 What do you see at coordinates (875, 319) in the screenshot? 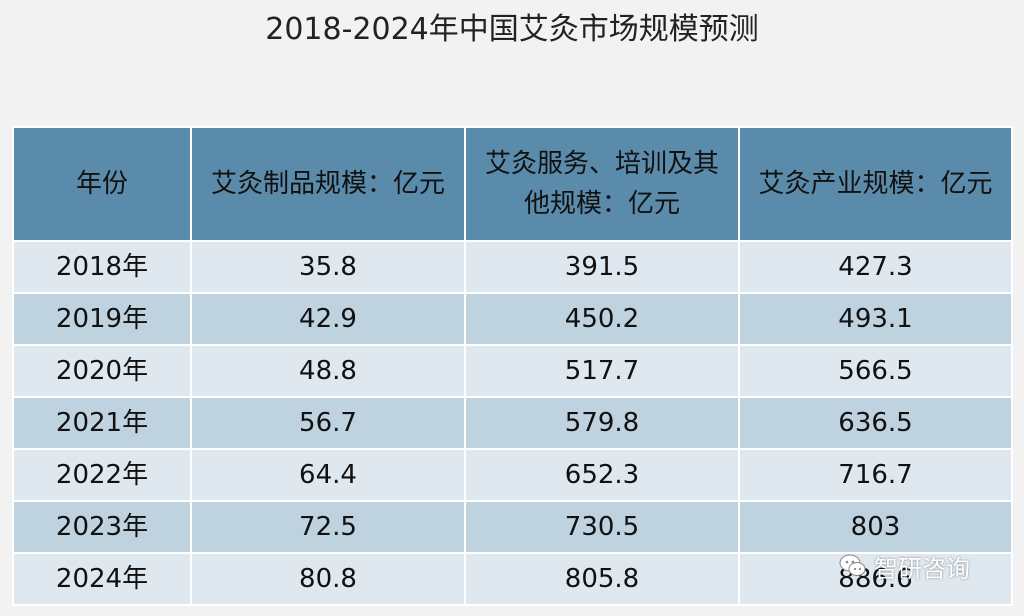
I see `cell-industry: 493.1` at bounding box center [875, 319].